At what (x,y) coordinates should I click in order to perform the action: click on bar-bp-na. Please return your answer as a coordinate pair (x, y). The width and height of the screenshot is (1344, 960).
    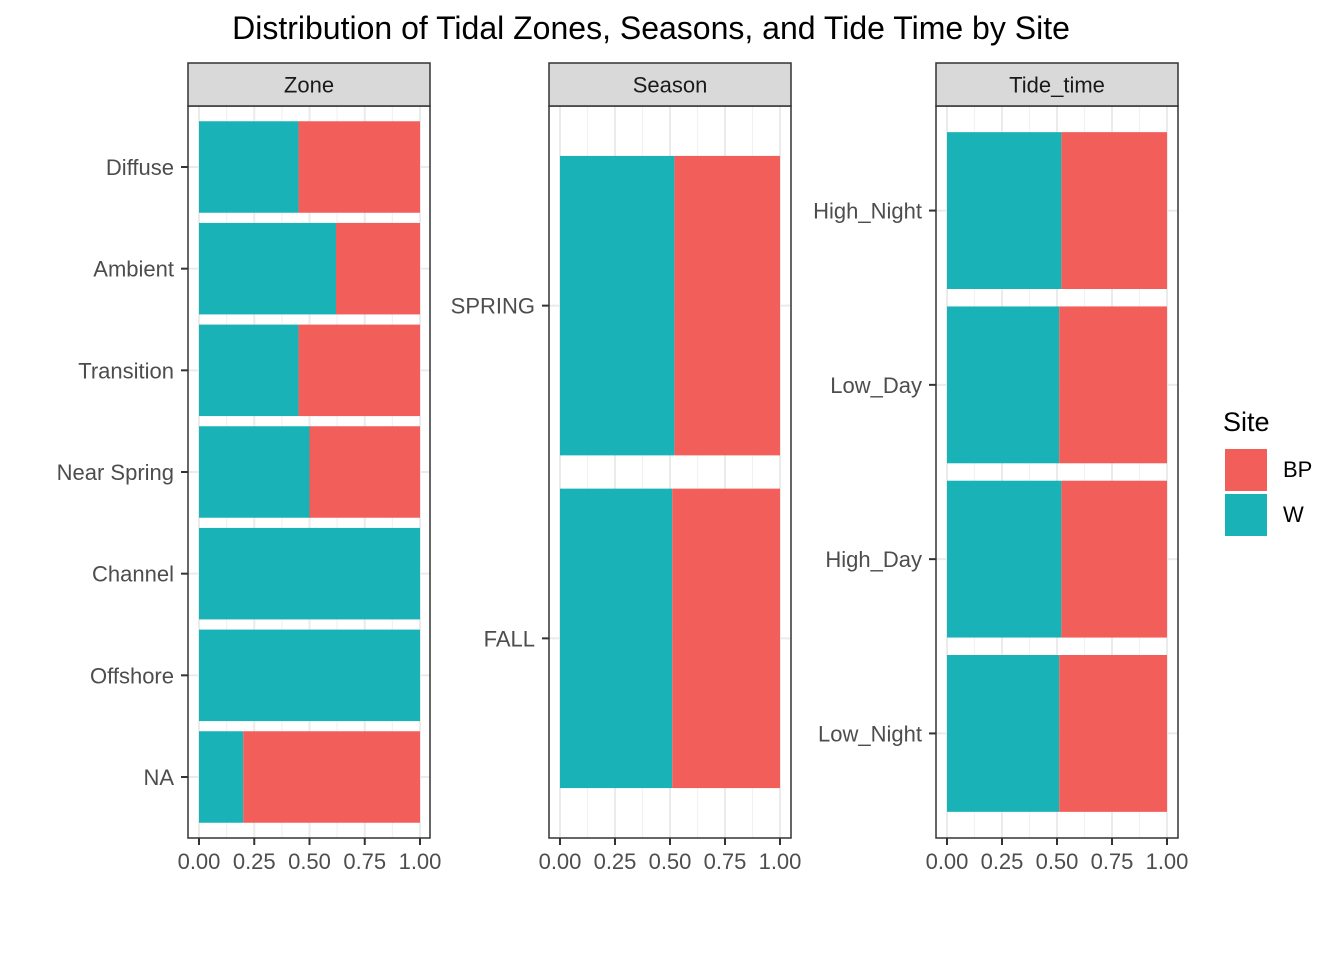
    Looking at the image, I should click on (331, 777).